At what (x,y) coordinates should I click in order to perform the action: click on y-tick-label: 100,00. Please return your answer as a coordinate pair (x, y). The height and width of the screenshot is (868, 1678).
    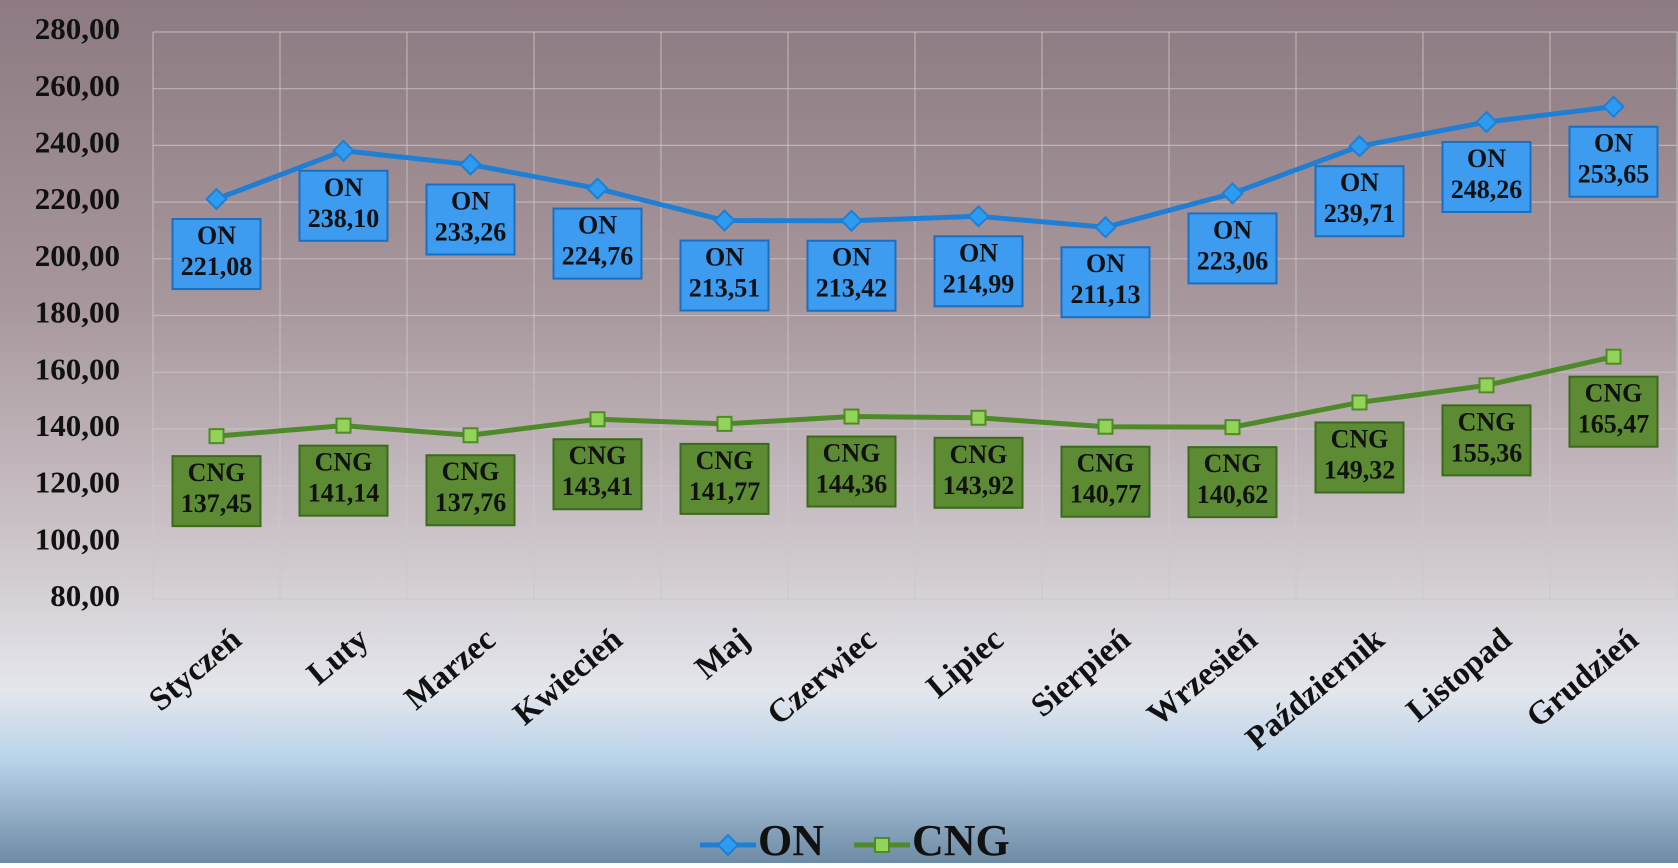
    Looking at the image, I should click on (77, 538).